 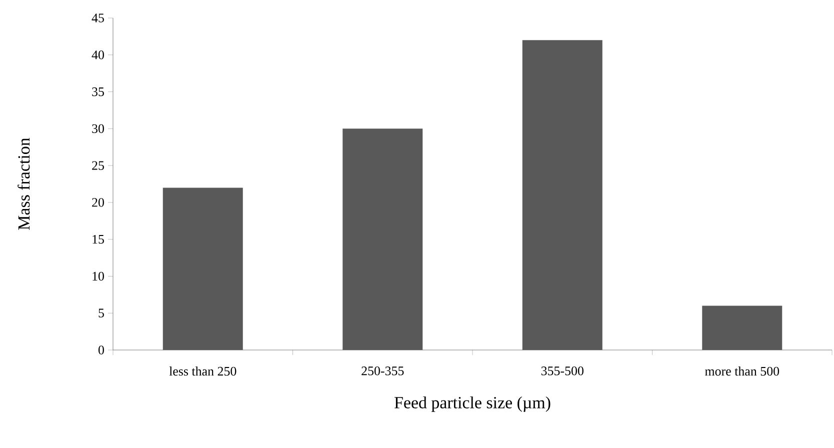 I want to click on y-tick-label: 25, so click(x=98, y=165).